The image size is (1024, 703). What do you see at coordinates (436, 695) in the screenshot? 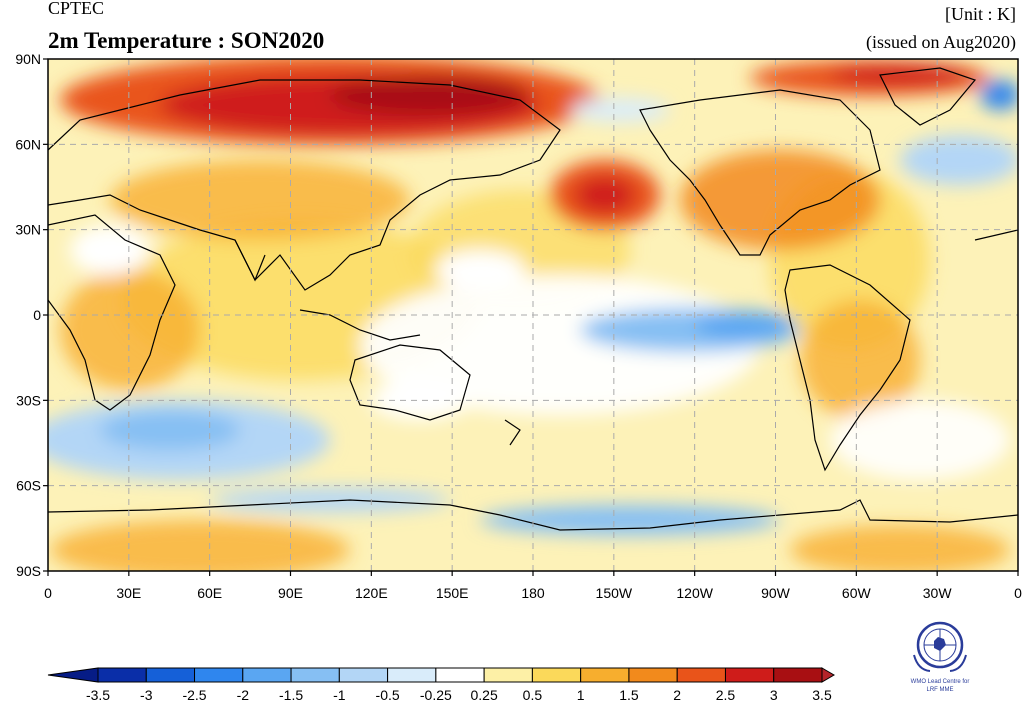
I see `colorbar-label: -0.25` at bounding box center [436, 695].